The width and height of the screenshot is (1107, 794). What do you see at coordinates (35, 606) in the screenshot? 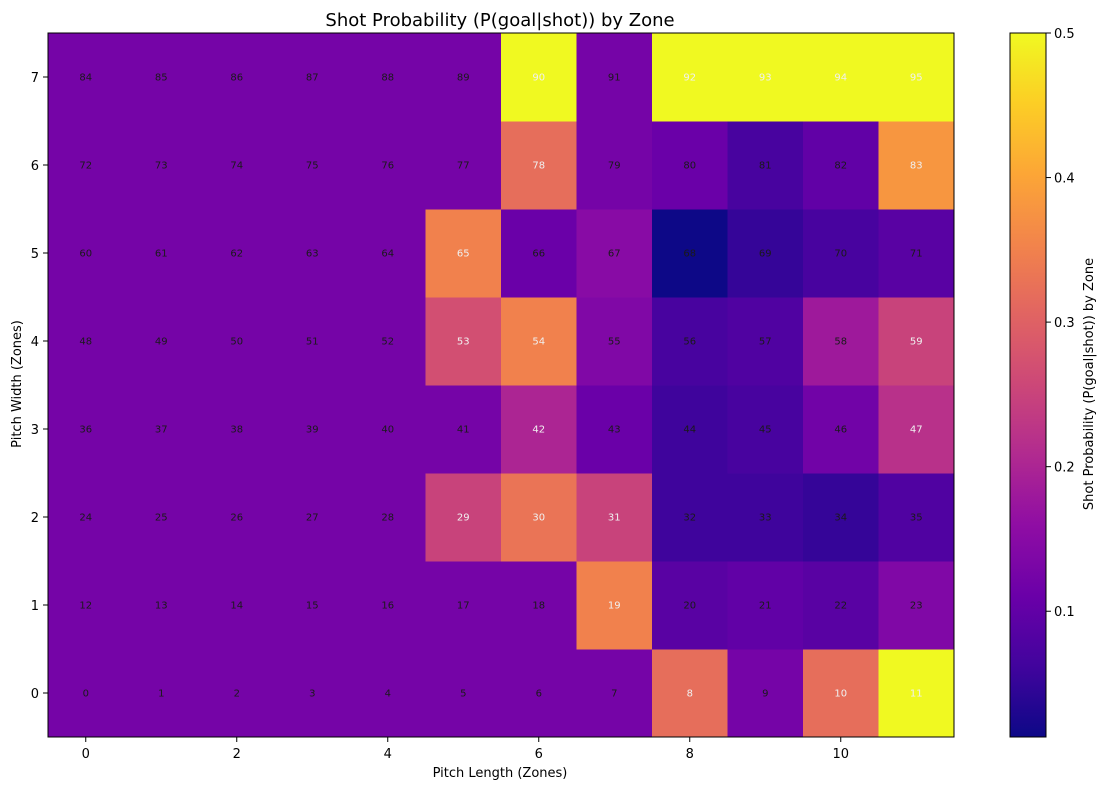
I see `y-tick-label: 1` at bounding box center [35, 606].